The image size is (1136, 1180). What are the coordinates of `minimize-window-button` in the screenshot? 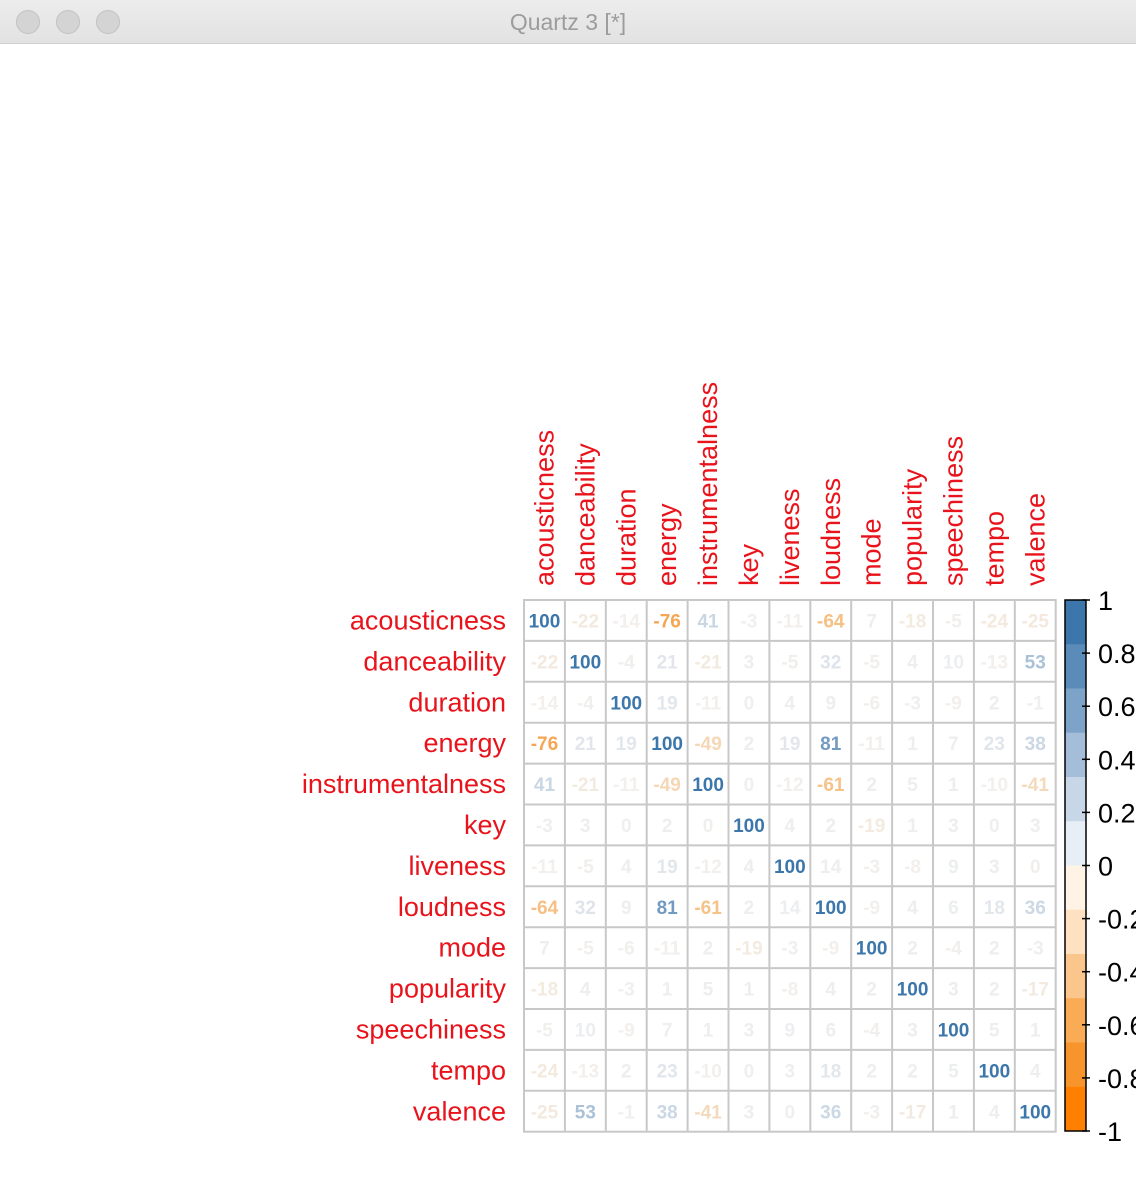 It's located at (68, 22).